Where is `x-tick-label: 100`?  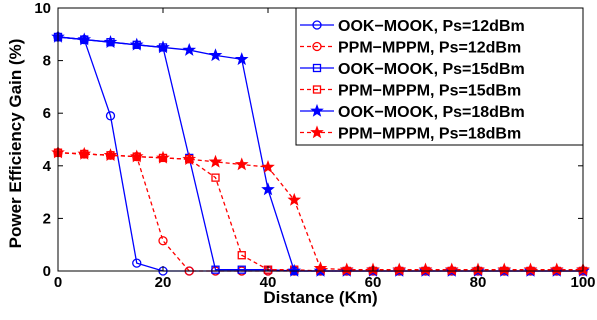 x-tick-label: 100 is located at coordinates (582, 282).